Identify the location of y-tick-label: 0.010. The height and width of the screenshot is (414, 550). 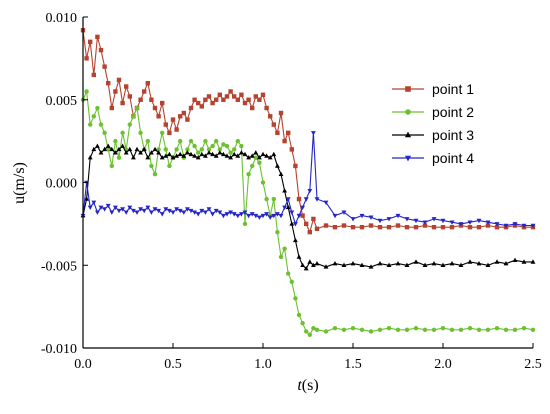
(62, 18).